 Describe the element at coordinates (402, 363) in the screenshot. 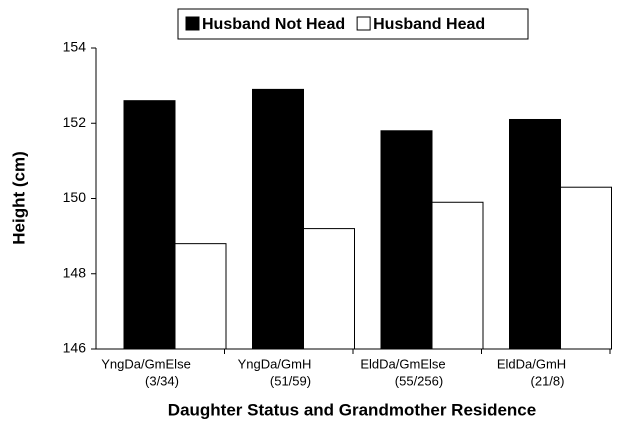

I see `x-tick-label: EldDa/GmElse` at that location.